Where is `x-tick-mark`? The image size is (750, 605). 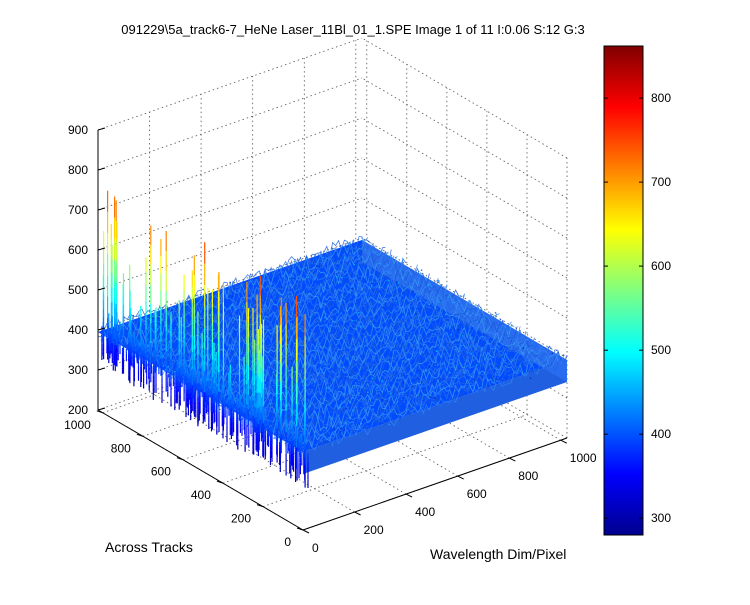 x-tick-mark is located at coordinates (306, 531).